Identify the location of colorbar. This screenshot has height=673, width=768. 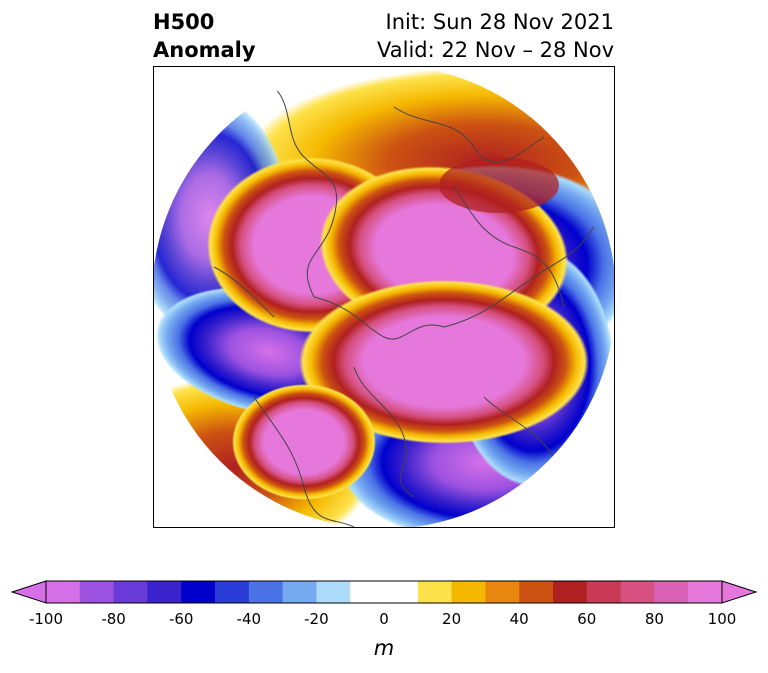
(384, 592).